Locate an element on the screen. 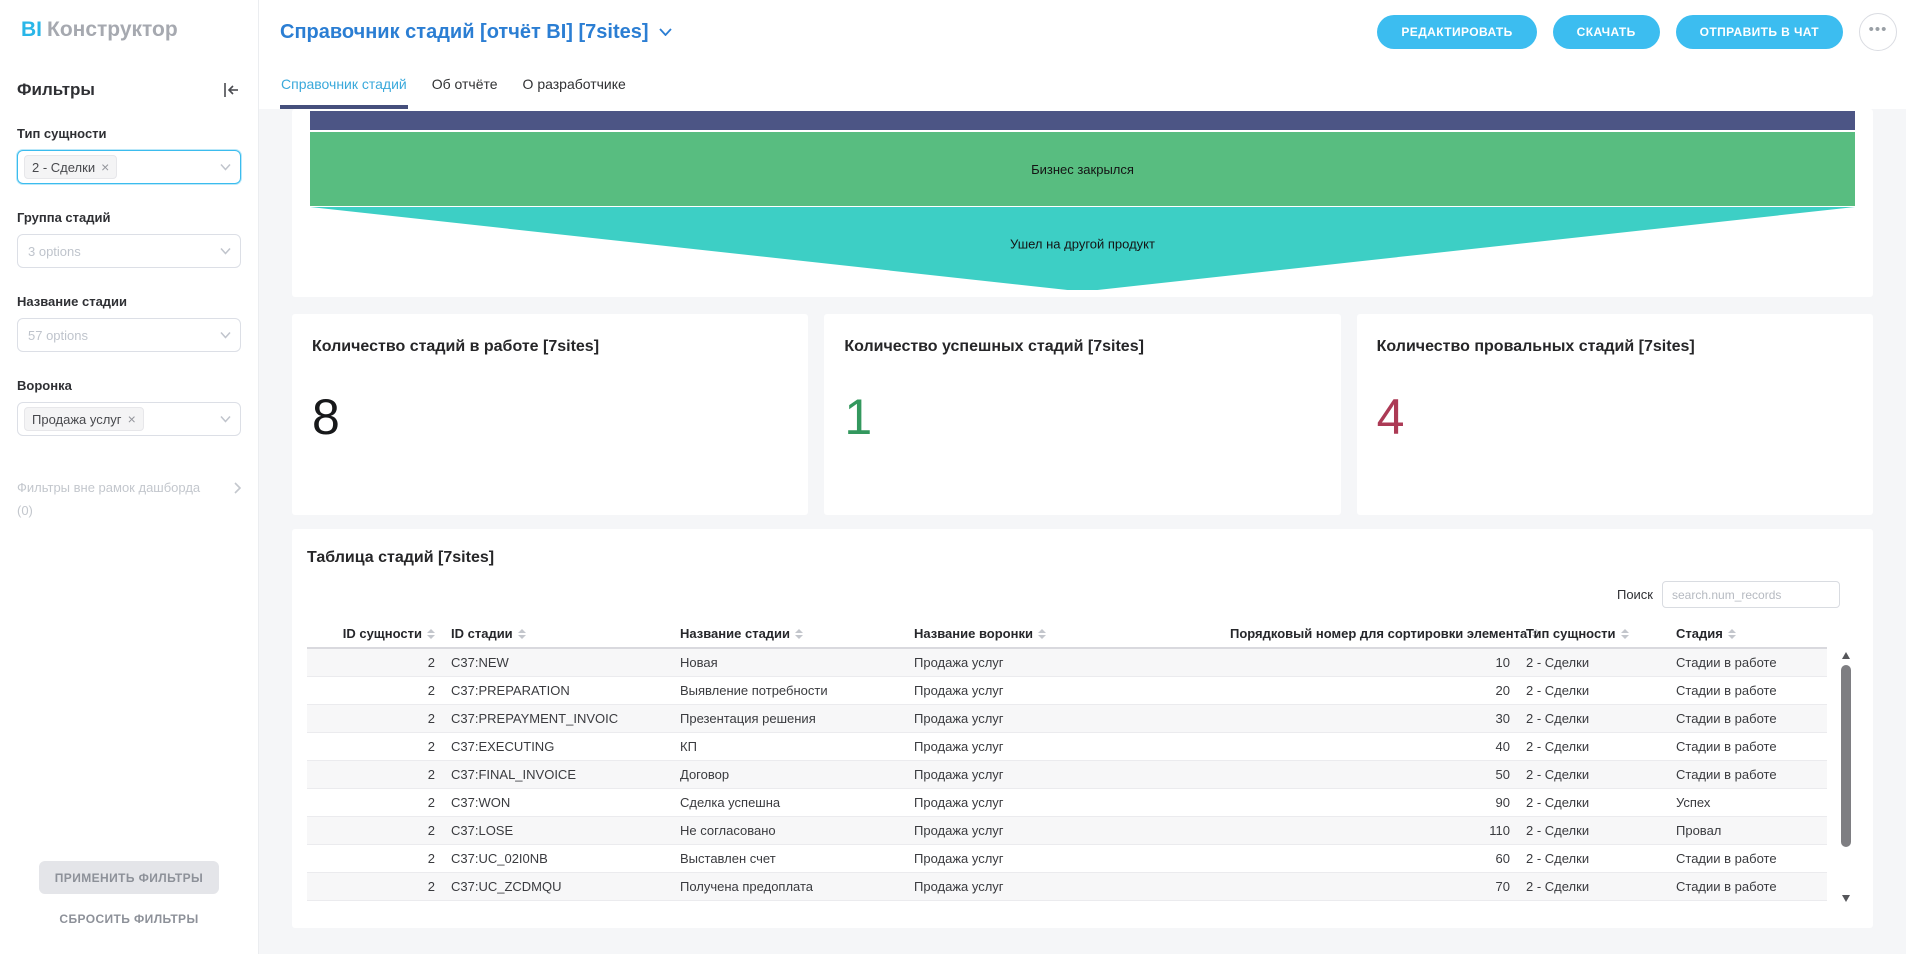  table-cell: КП is located at coordinates (789, 746).